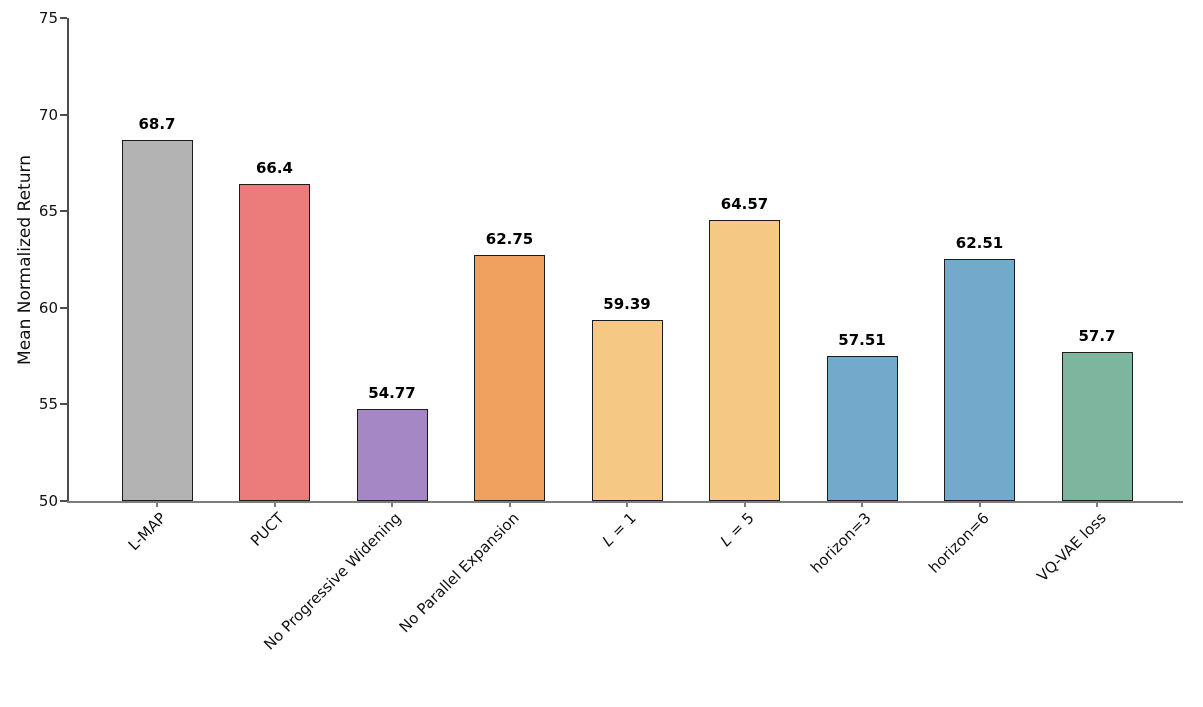 The image size is (1203, 707). Describe the element at coordinates (627, 303) in the screenshot. I see `bar-value-label: 59.39` at that location.